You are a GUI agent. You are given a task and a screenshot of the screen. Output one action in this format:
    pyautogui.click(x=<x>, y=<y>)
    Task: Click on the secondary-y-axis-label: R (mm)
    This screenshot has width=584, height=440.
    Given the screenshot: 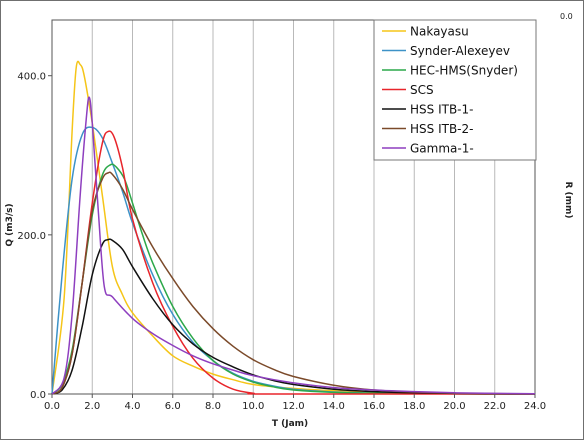 What is the action you would take?
    pyautogui.click(x=568, y=199)
    